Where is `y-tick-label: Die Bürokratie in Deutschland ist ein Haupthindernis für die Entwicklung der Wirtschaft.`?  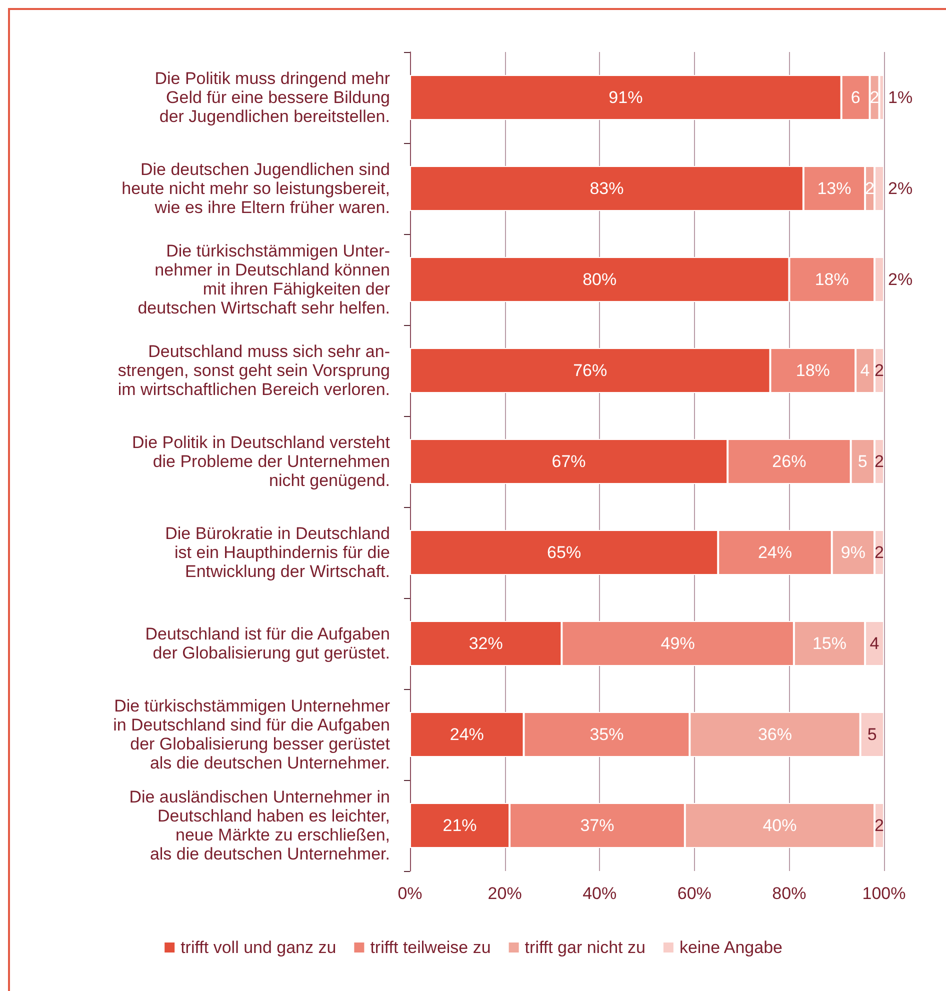 y-tick-label: Die Bürokratie in Deutschland ist ein Haupthindernis für die Entwicklung der Wirtschaft. is located at coordinates (277, 552).